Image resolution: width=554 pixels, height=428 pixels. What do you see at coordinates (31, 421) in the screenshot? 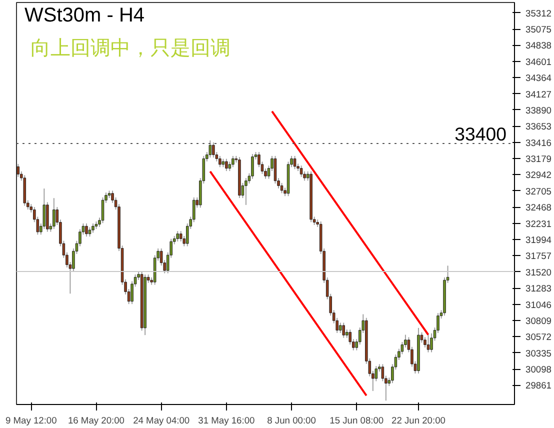
I see `x-tick-label: 9 May 12:00` at bounding box center [31, 421].